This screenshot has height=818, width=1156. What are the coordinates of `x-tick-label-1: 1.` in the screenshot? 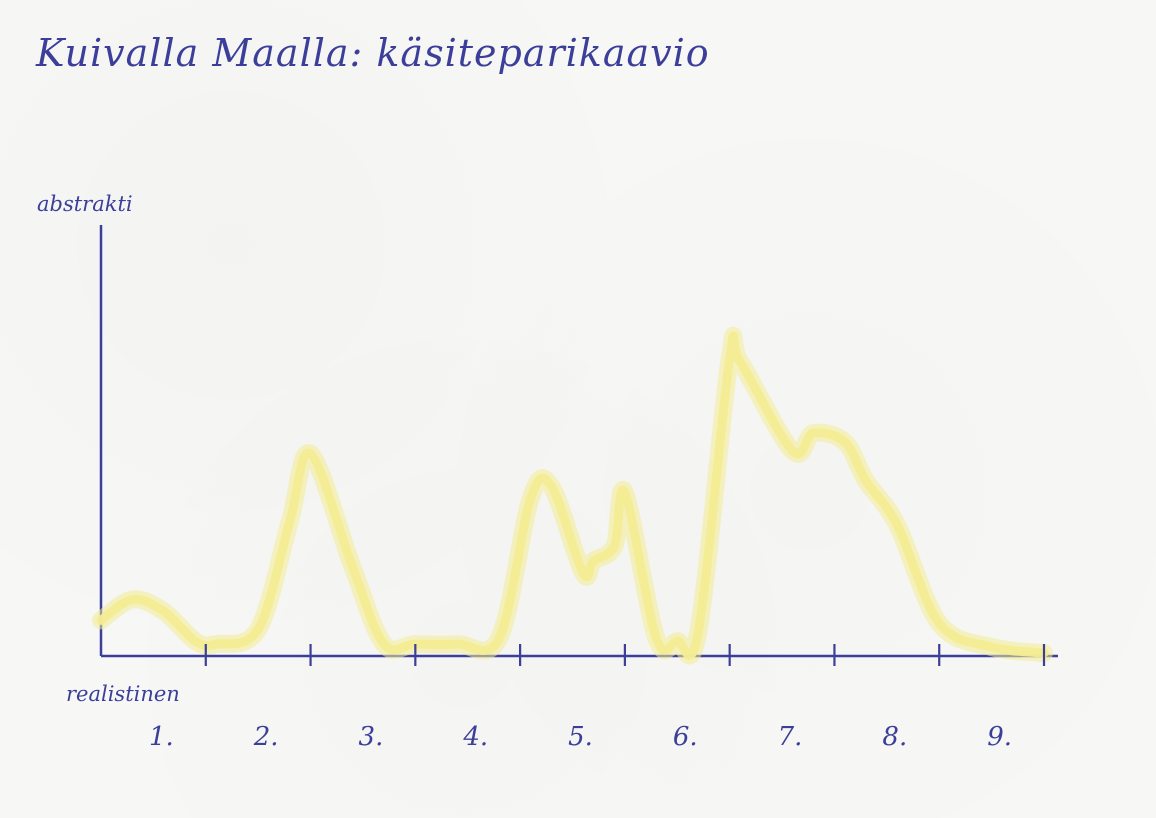 It's located at (161, 737).